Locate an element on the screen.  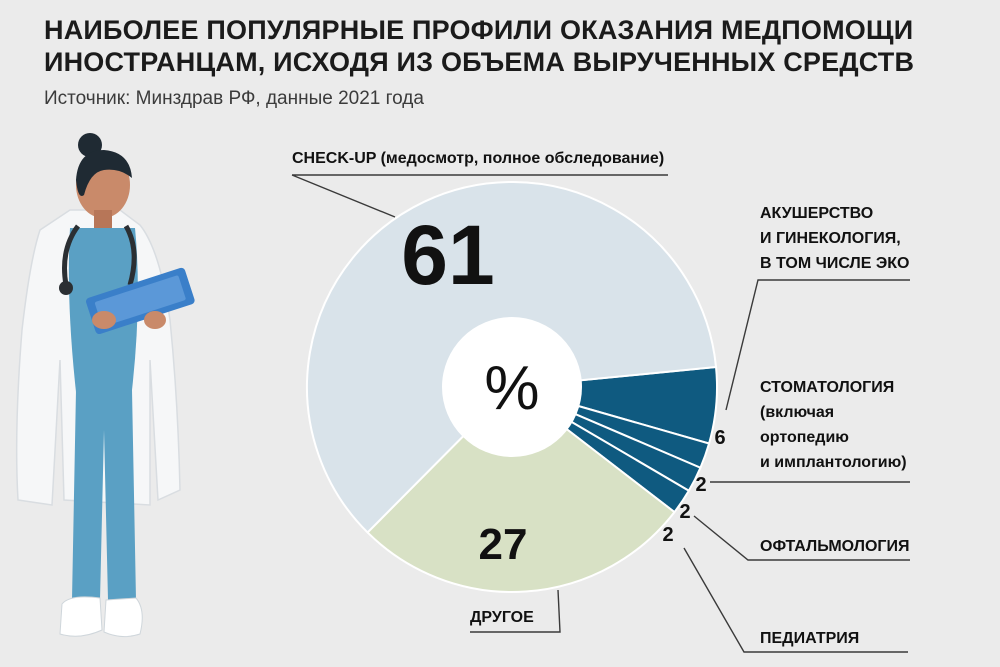
doctor-hand-left is located at coordinates (104, 320).